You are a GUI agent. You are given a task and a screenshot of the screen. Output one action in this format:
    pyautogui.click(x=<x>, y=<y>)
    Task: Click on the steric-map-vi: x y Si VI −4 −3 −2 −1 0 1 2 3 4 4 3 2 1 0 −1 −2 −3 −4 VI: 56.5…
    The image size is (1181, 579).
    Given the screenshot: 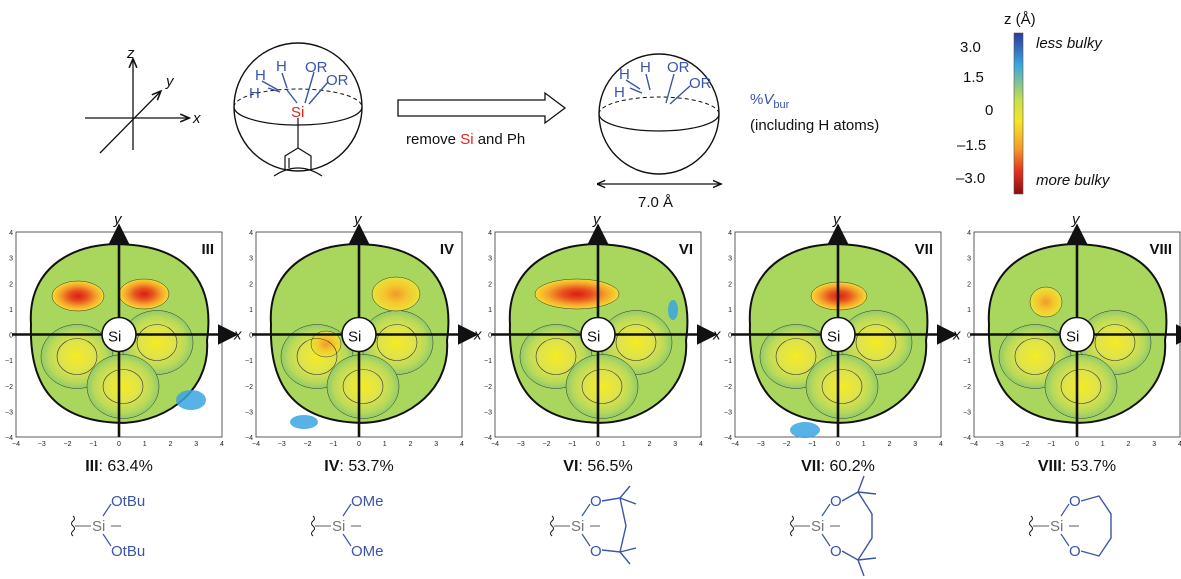 What is the action you would take?
    pyautogui.click(x=602, y=343)
    